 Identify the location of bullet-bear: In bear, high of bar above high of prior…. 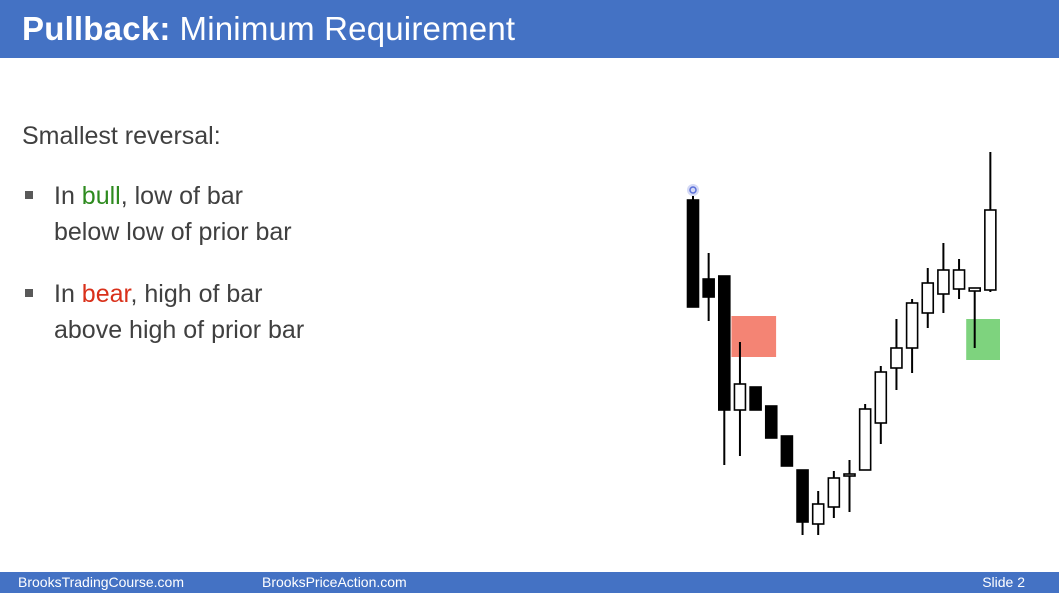
(302, 312).